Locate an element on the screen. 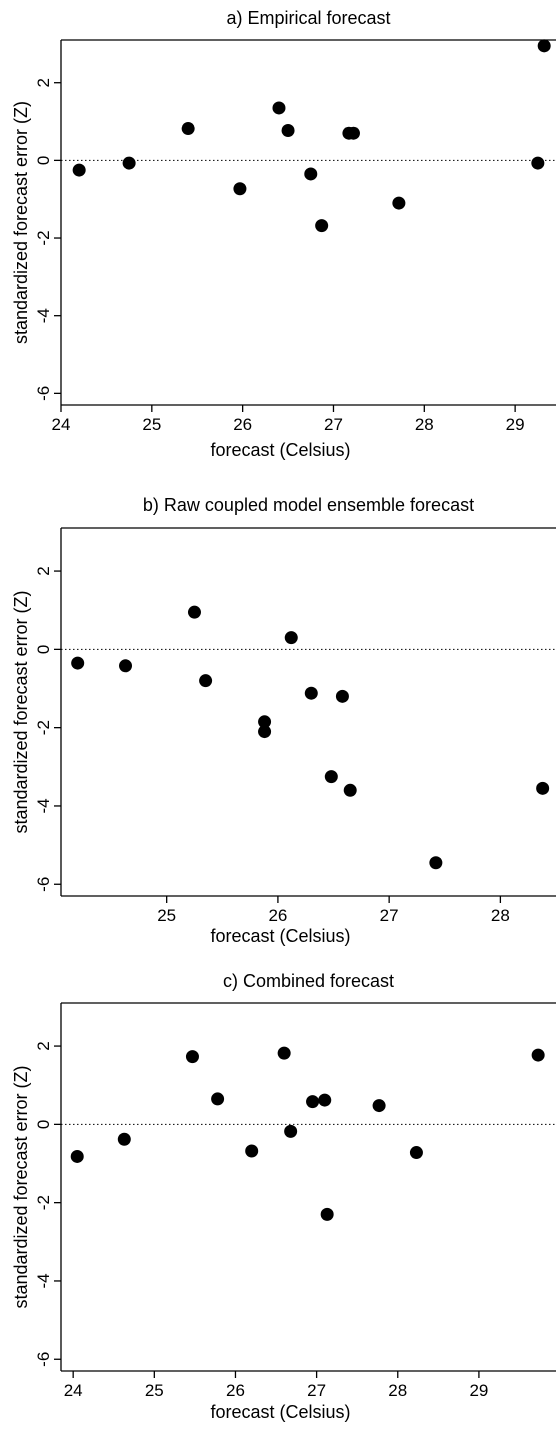 The width and height of the screenshot is (556, 1429). chart-title: a) Empirical forecast is located at coordinates (308, 18).